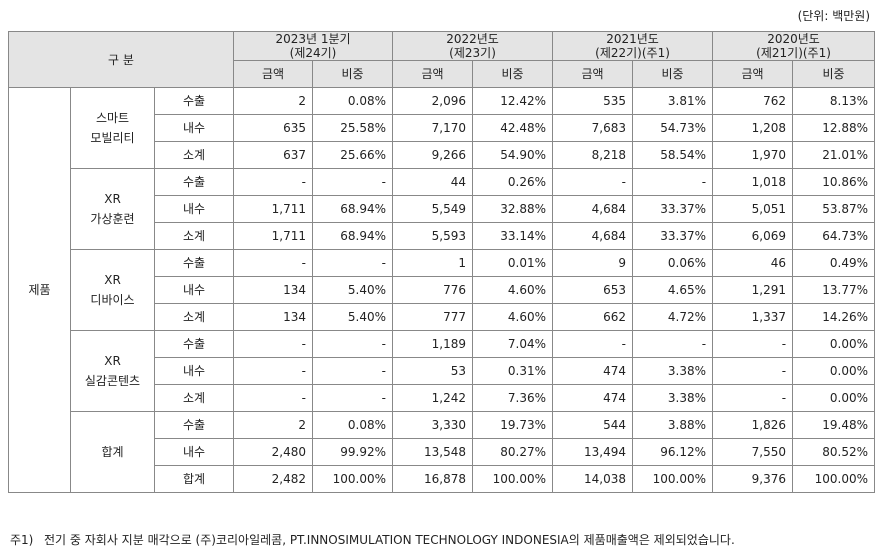 This screenshot has width=882, height=554. Describe the element at coordinates (513, 128) in the screenshot. I see `ratio-cell: 42.48%` at that location.